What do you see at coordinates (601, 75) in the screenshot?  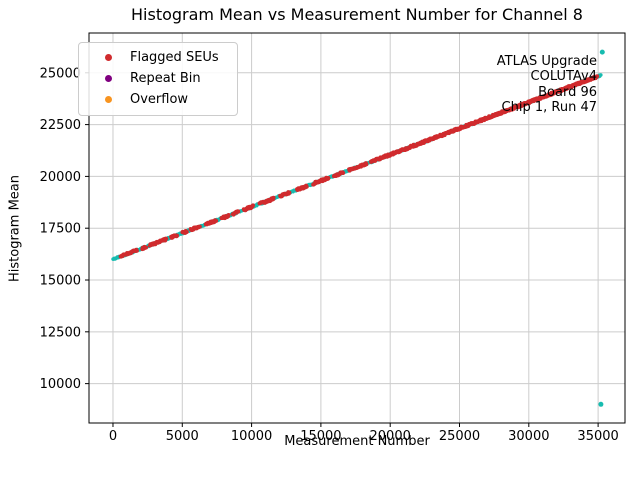 I see `data-point-normal` at bounding box center [601, 75].